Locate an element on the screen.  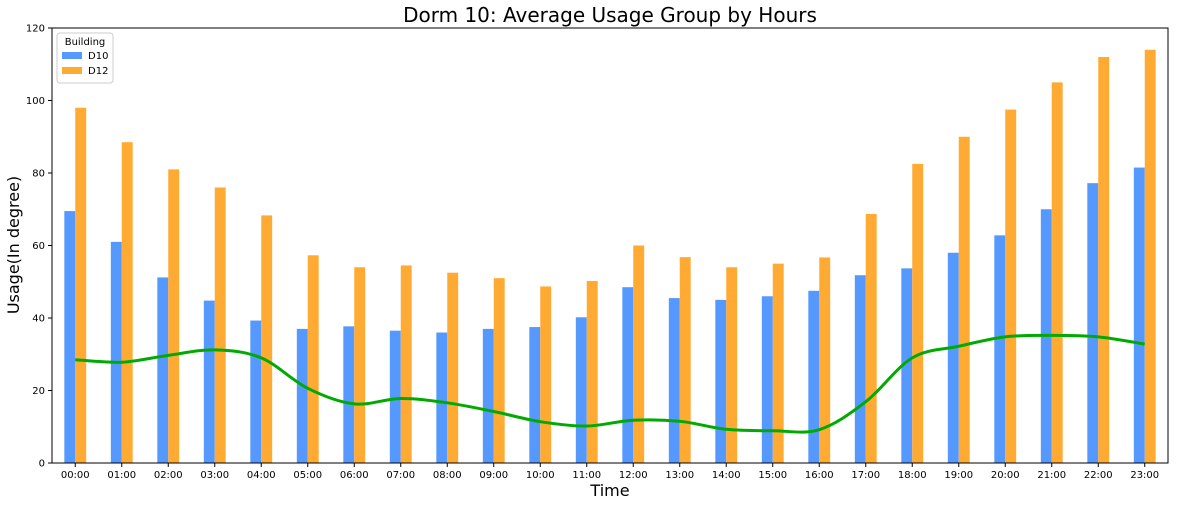
x-tick-label-0: 00:00 is located at coordinates (75, 475).